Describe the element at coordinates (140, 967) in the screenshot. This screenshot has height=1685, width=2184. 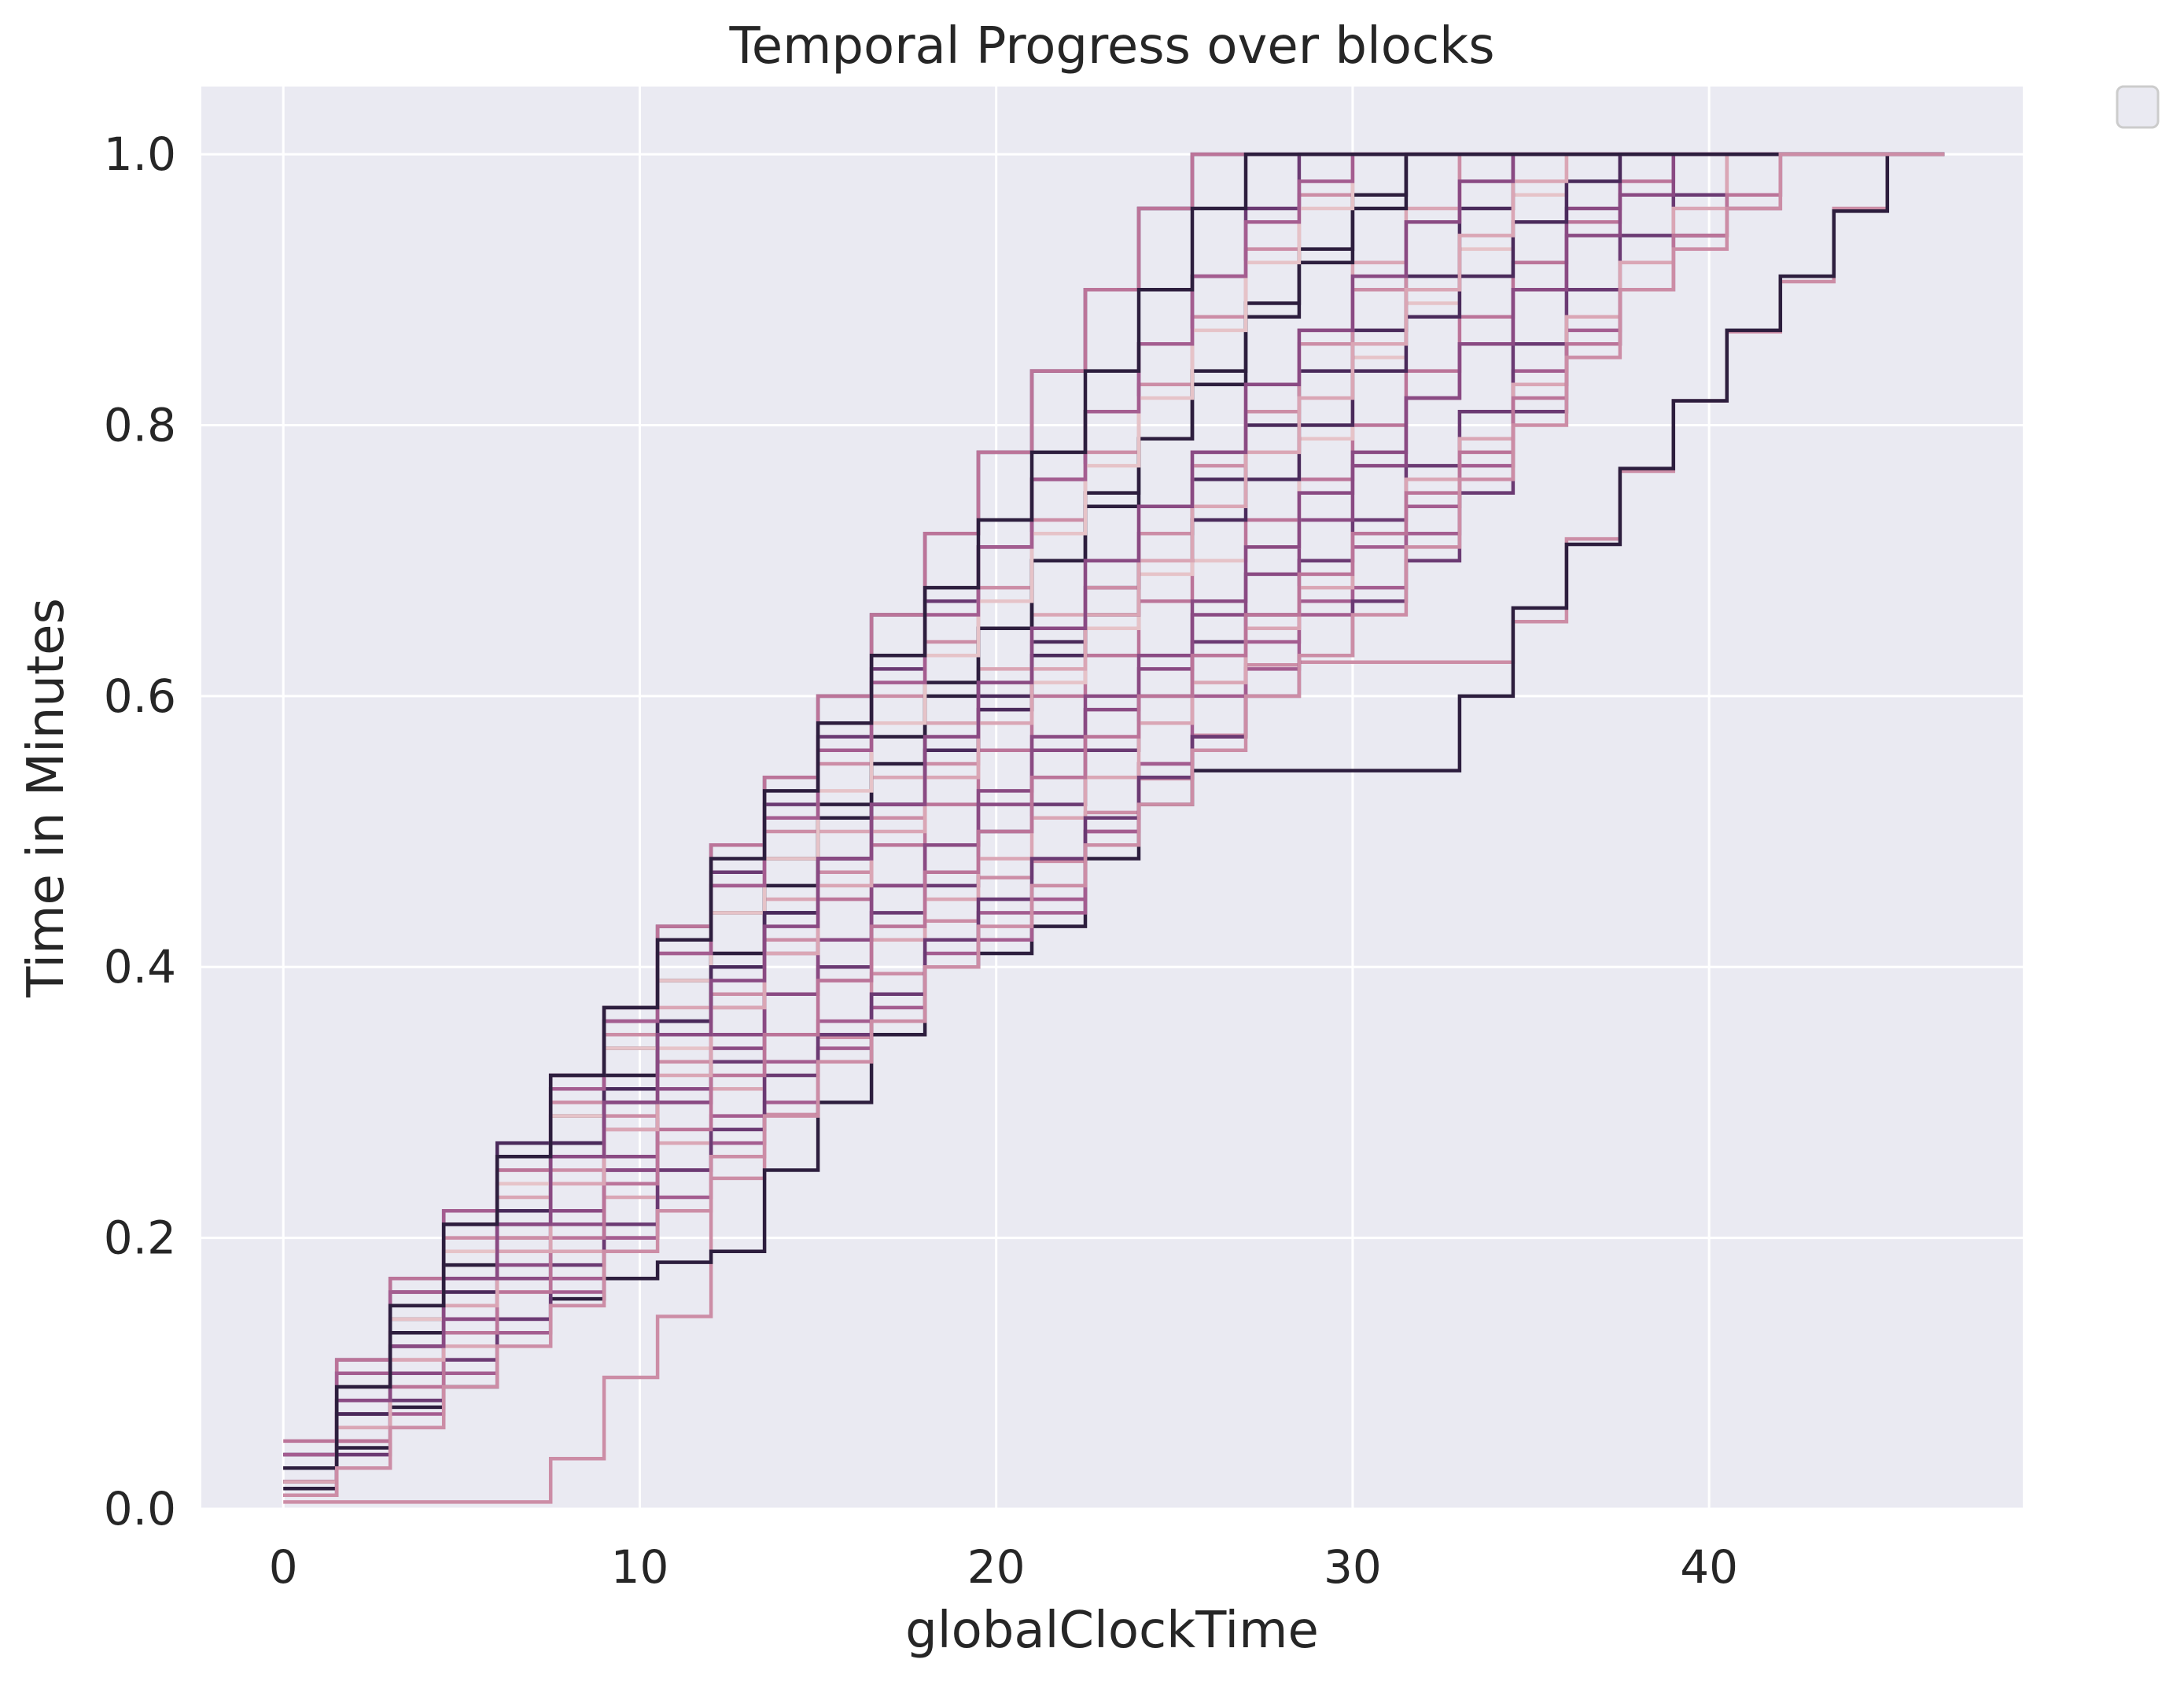
I see `y-tick-label: 0.4` at that location.